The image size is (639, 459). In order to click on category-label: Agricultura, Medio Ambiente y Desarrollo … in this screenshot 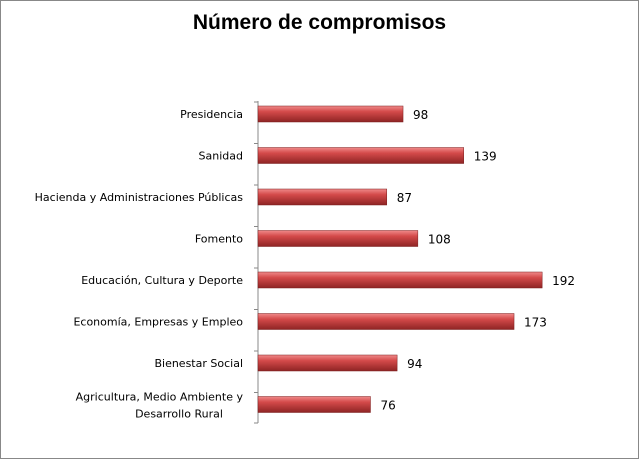, I will do `click(160, 406)`.